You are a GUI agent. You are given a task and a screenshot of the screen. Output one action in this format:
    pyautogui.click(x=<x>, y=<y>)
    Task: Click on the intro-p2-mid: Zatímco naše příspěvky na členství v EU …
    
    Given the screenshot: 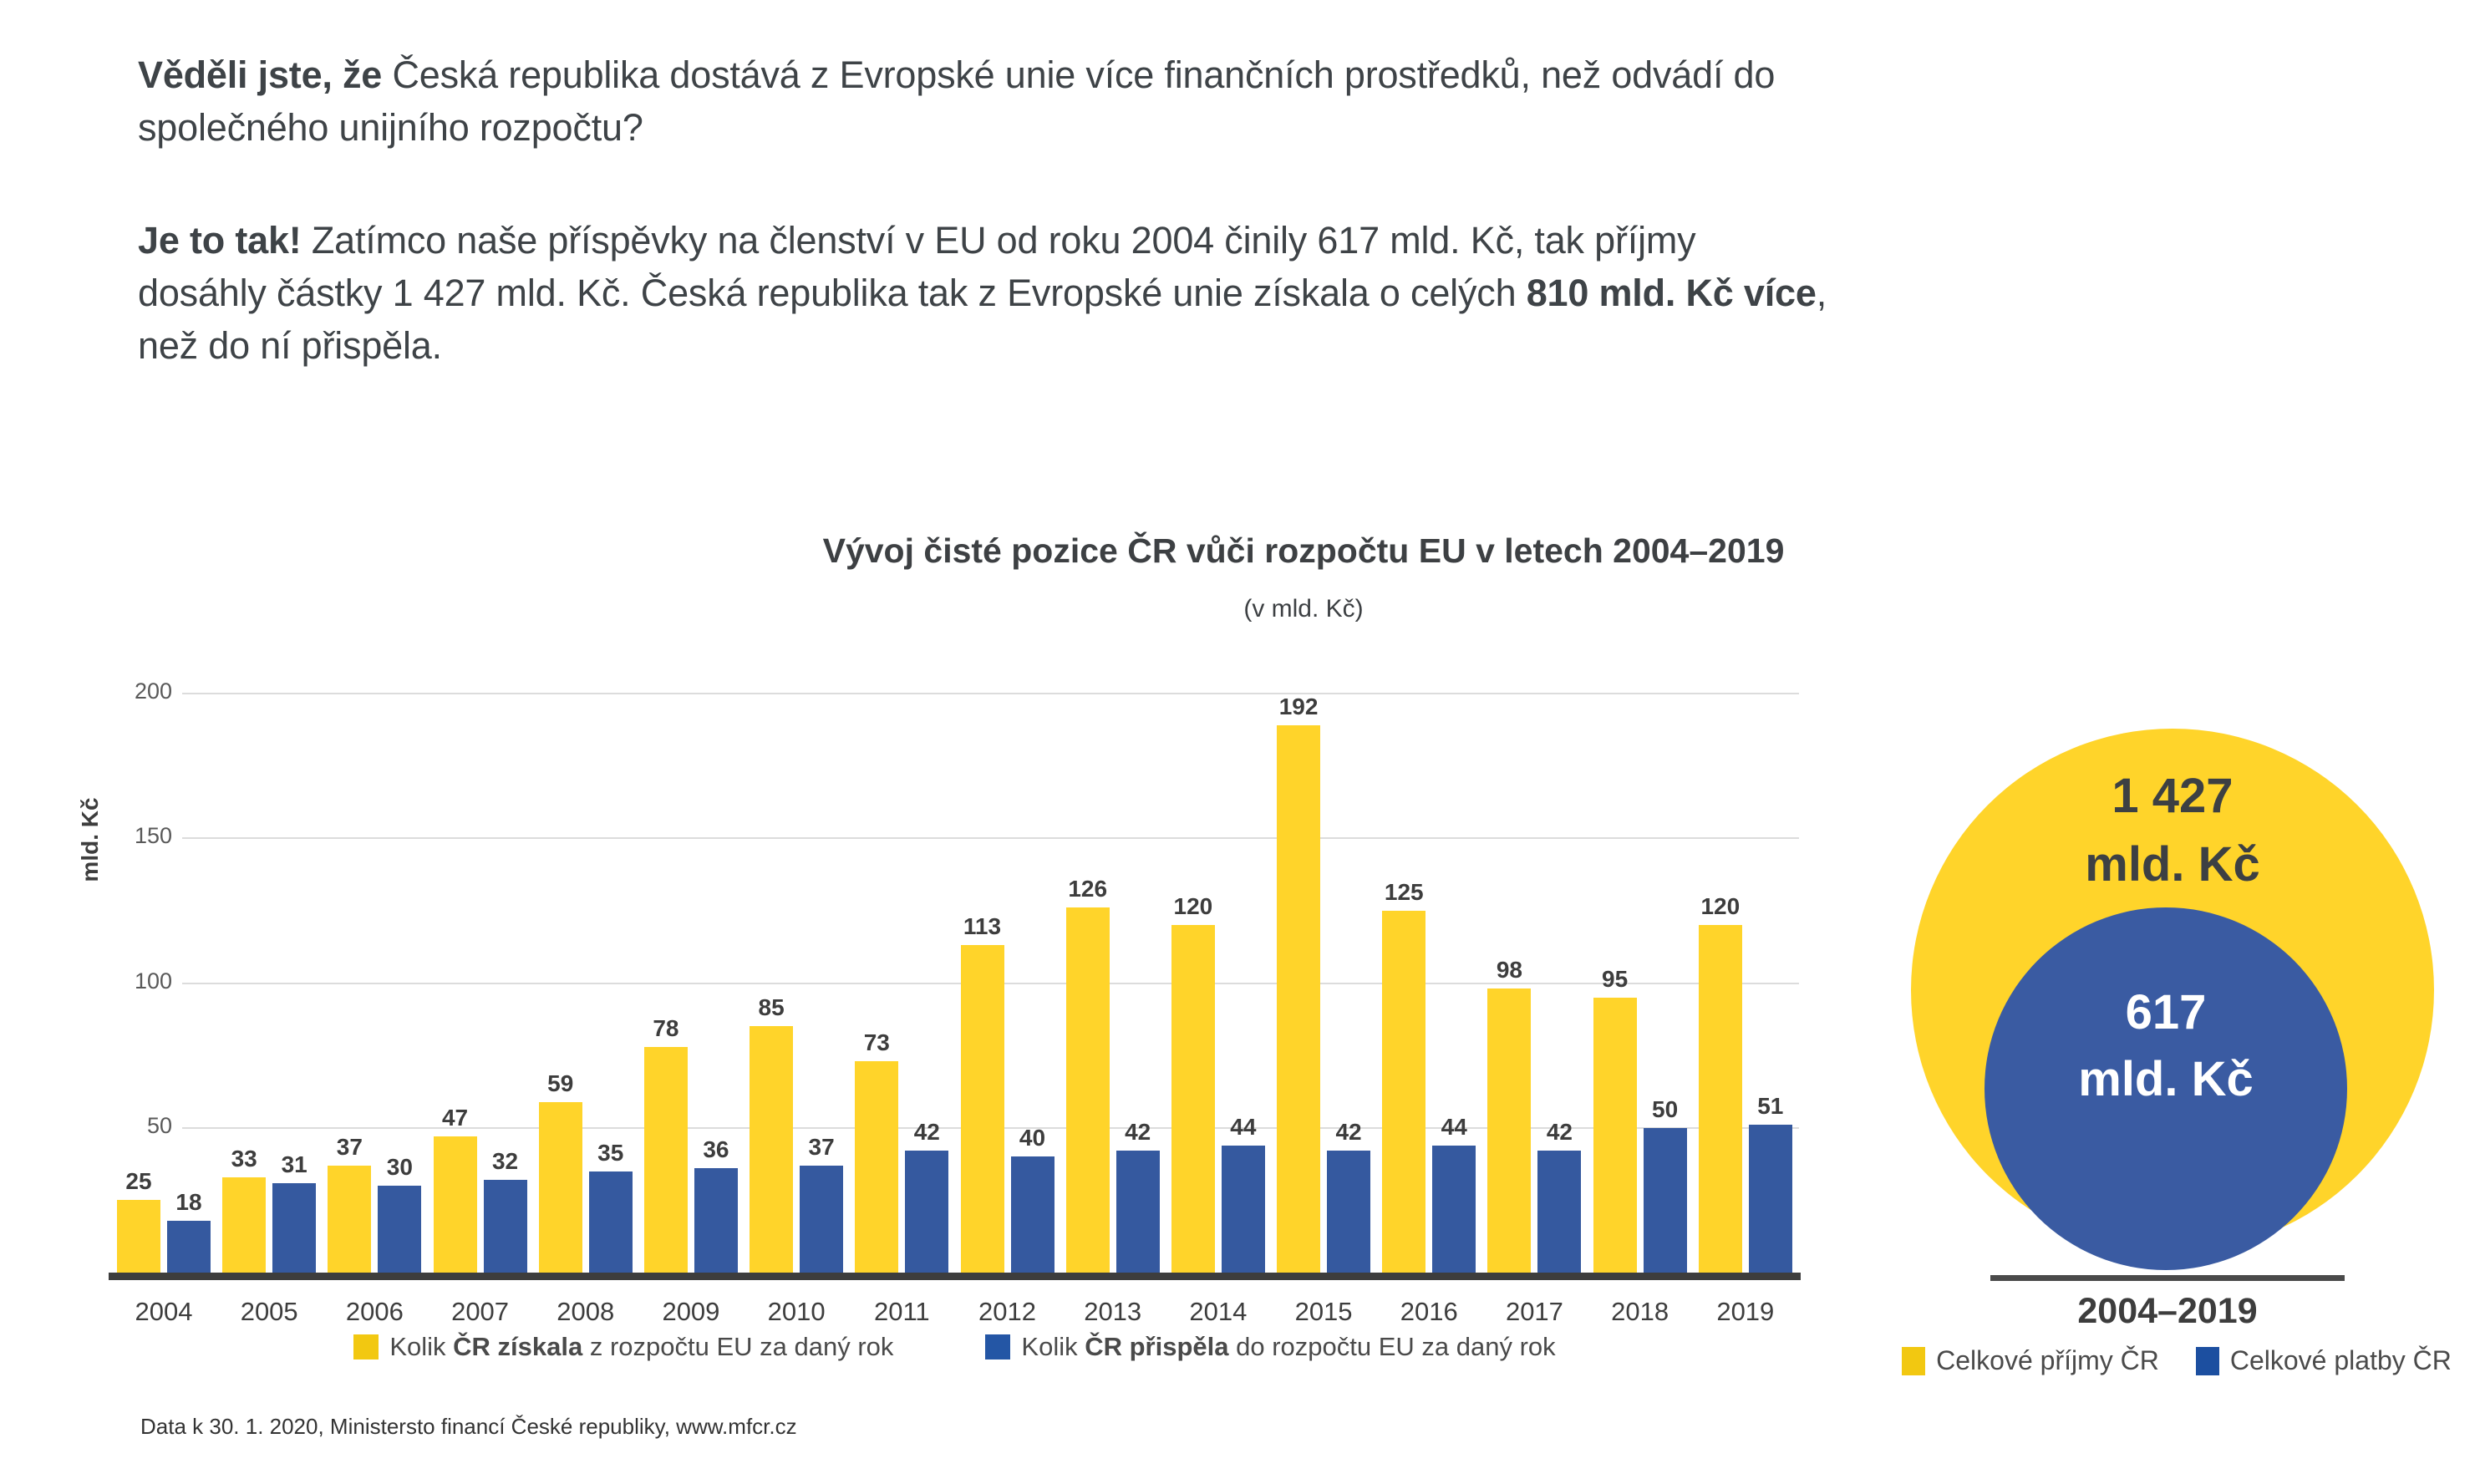 What is the action you would take?
    pyautogui.click(x=917, y=266)
    